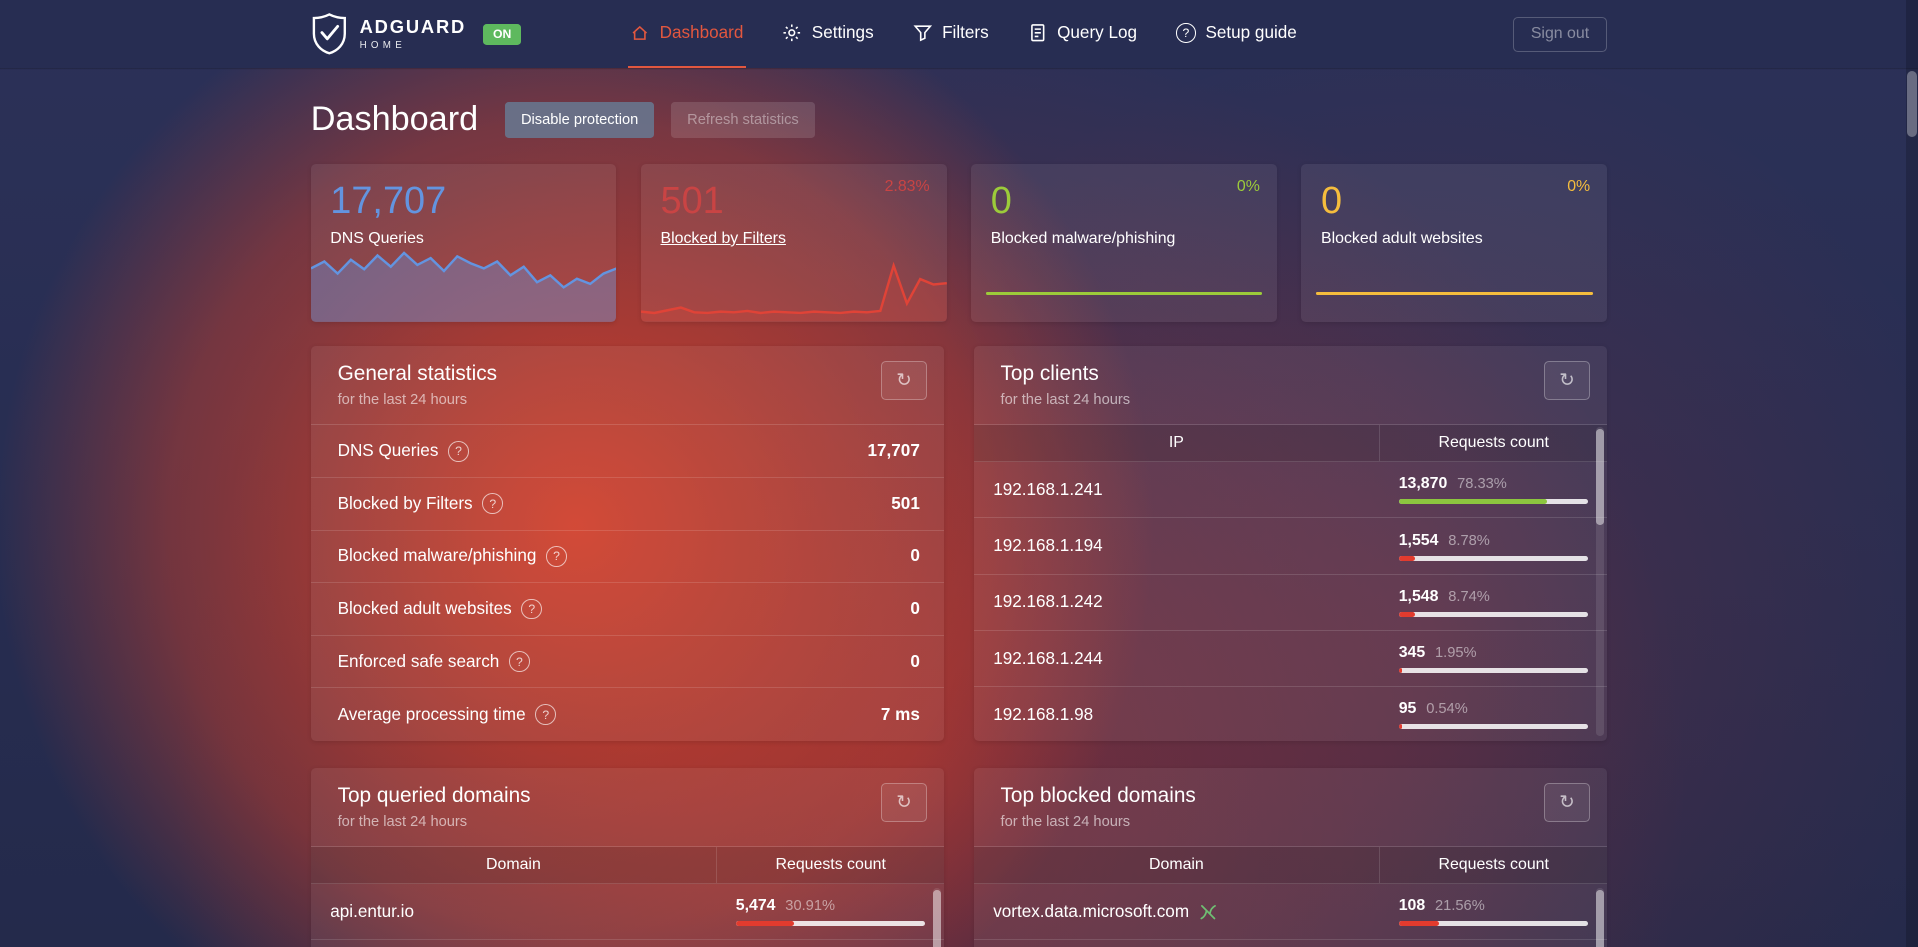 This screenshot has height=947, width=1918. I want to click on stat-row: Blocked adult websites? 0, so click(627, 609).